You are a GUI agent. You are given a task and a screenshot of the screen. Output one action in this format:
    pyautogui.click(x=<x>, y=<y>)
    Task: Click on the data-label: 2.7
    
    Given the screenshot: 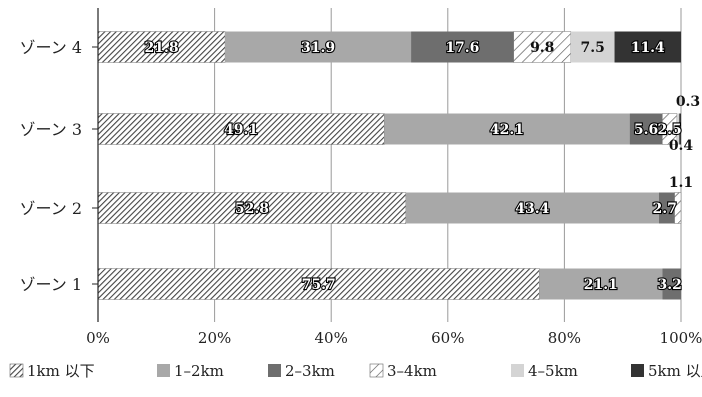 What is the action you would take?
    pyautogui.click(x=665, y=209)
    